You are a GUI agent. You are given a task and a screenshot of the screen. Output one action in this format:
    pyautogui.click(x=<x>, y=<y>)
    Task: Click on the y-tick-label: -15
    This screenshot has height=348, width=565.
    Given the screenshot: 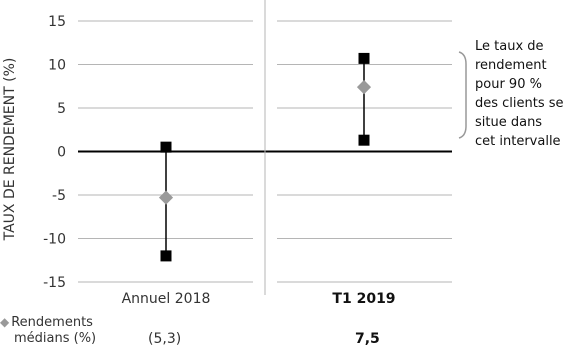 What is the action you would take?
    pyautogui.click(x=54, y=283)
    